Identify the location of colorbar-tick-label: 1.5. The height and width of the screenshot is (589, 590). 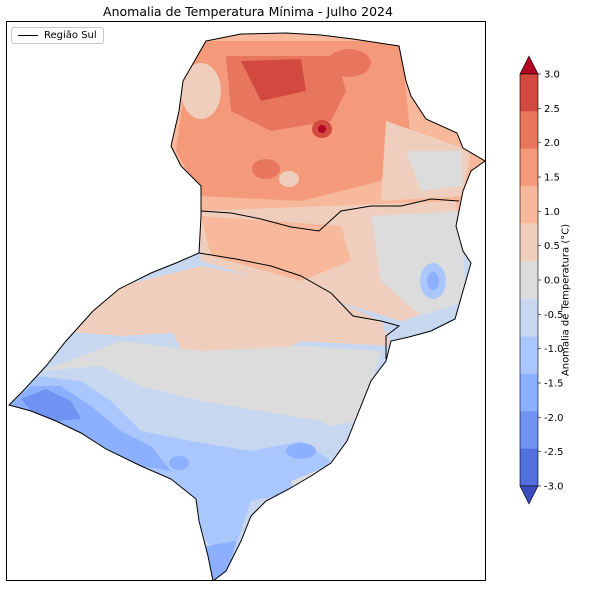
(552, 178).